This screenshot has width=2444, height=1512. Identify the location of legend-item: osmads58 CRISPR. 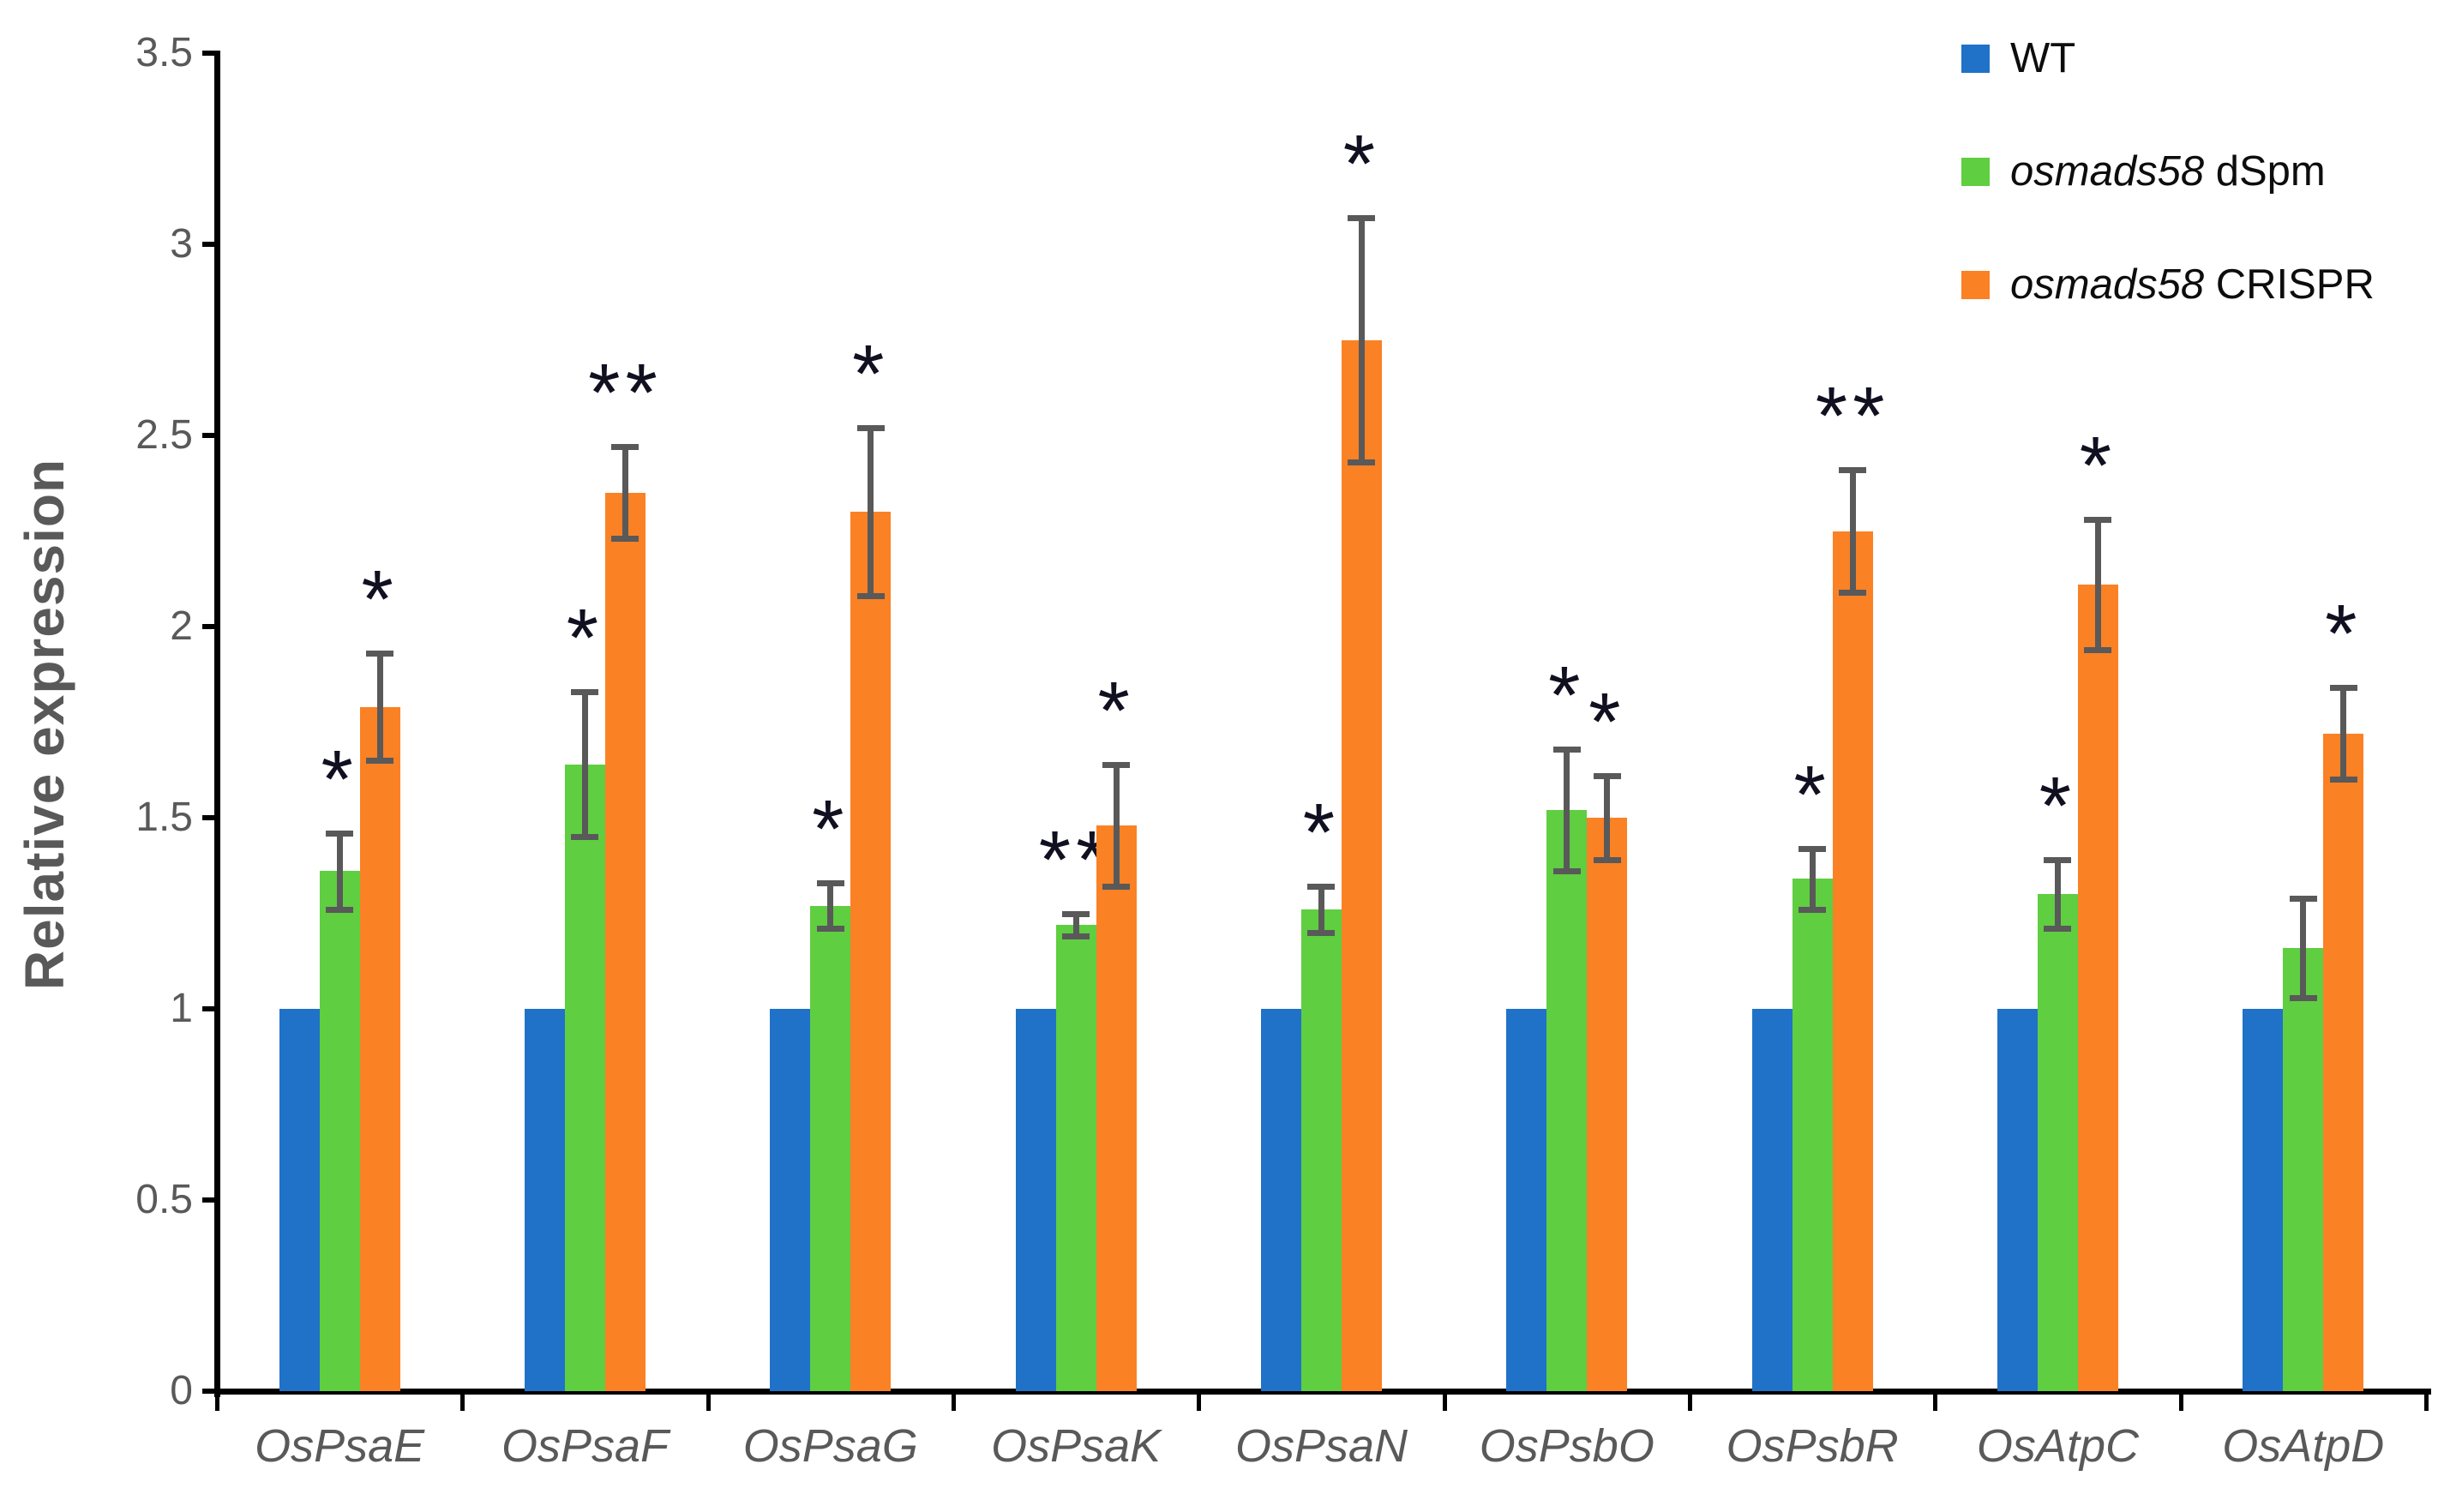
(2168, 284).